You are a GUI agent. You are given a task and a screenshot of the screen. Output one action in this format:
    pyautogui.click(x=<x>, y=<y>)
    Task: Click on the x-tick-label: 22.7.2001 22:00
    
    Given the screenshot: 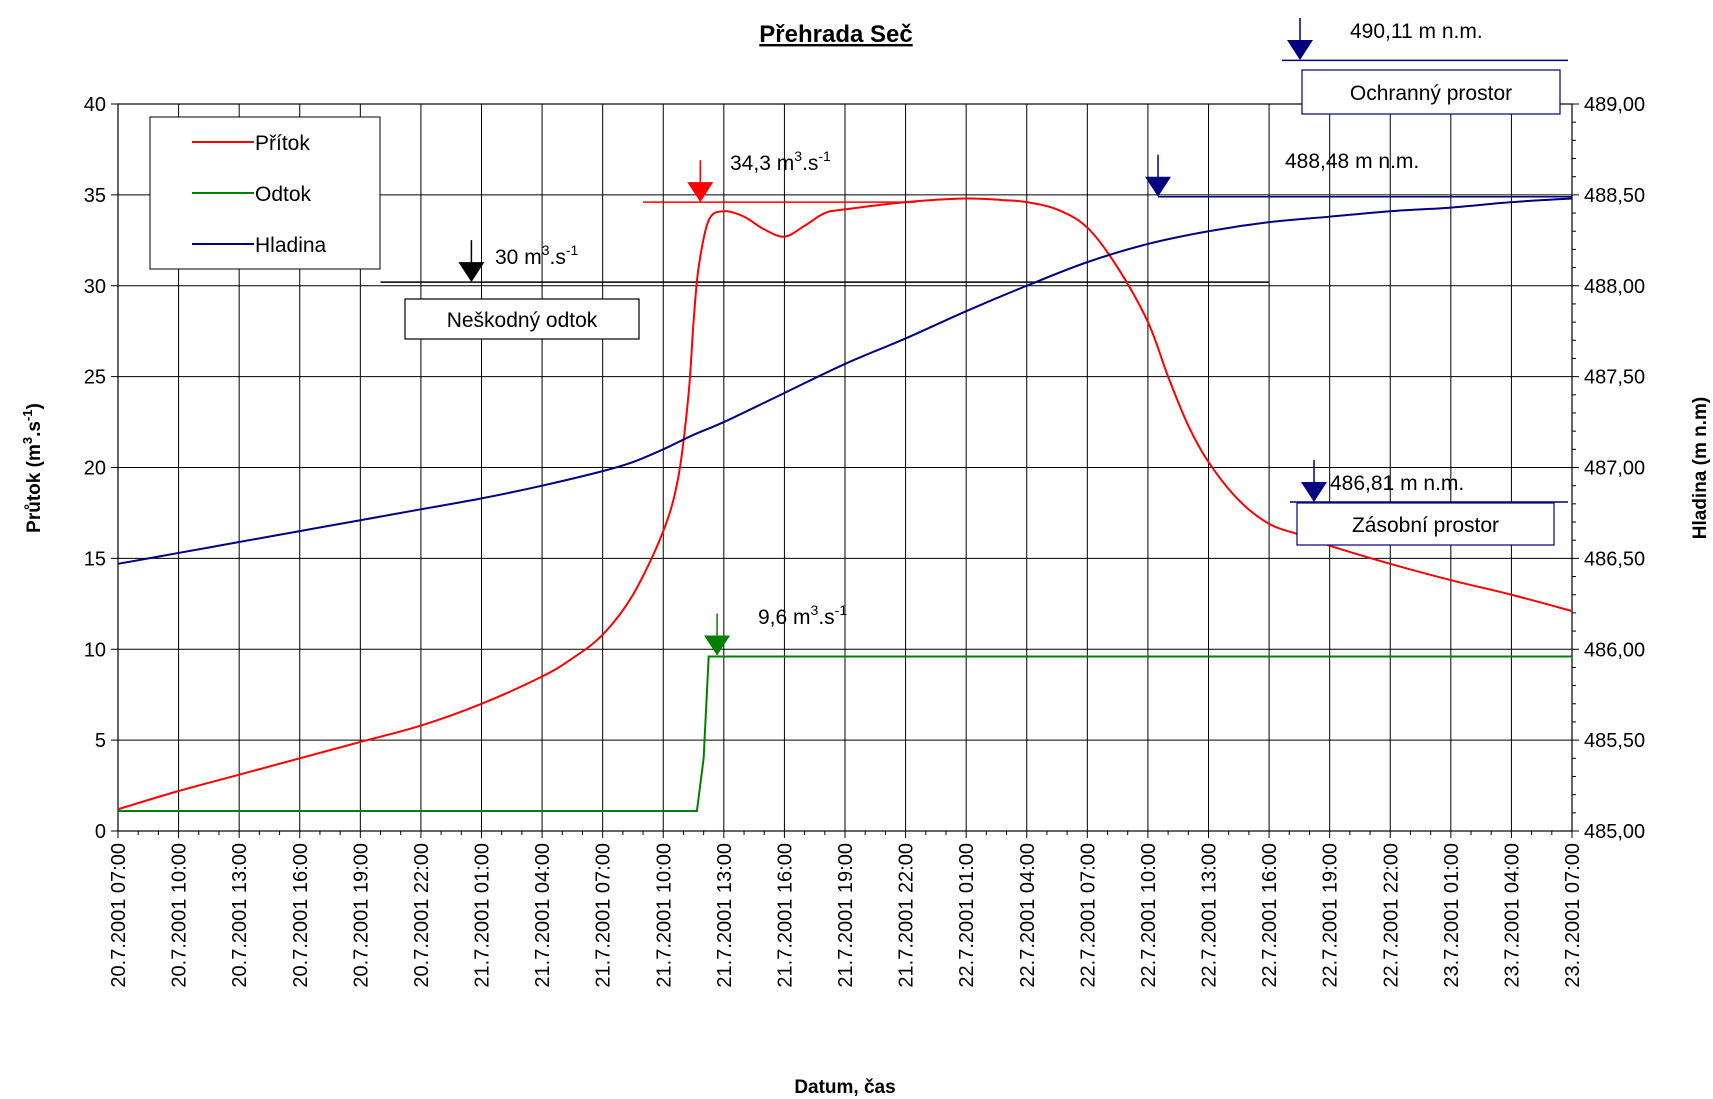 What is the action you would take?
    pyautogui.click(x=1391, y=915)
    